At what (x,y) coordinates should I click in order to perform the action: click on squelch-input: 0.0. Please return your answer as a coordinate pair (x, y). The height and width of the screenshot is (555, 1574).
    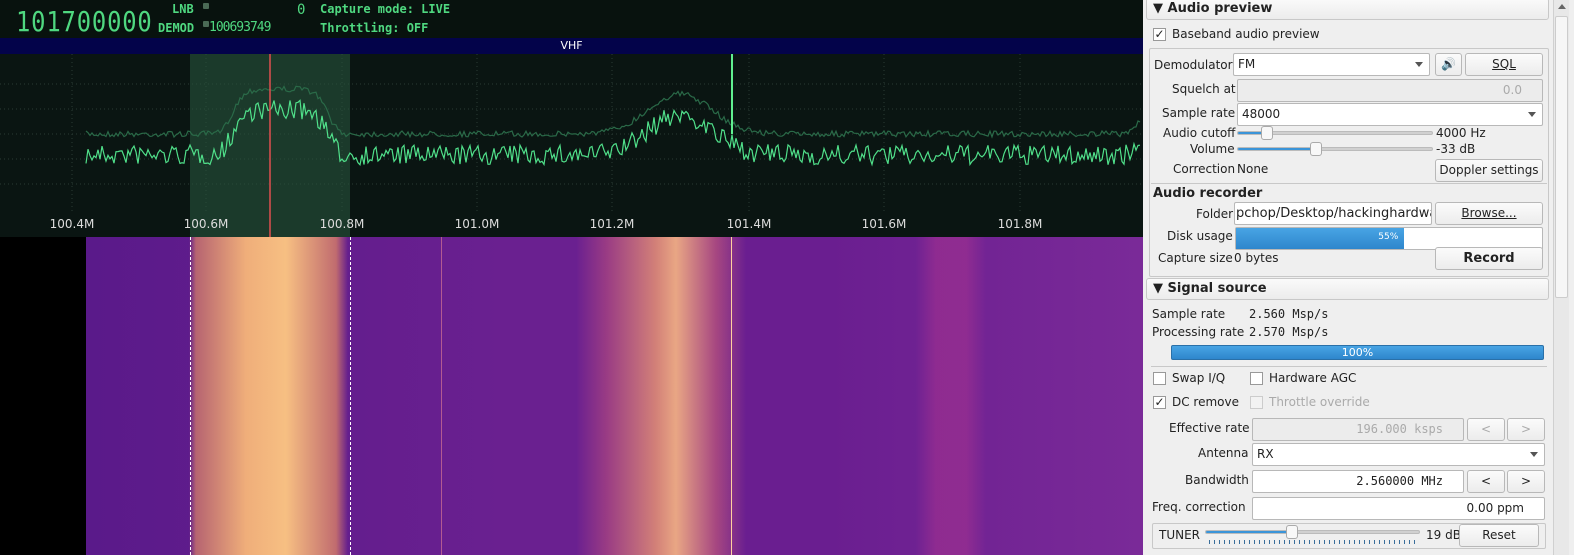
    Looking at the image, I should click on (1390, 90).